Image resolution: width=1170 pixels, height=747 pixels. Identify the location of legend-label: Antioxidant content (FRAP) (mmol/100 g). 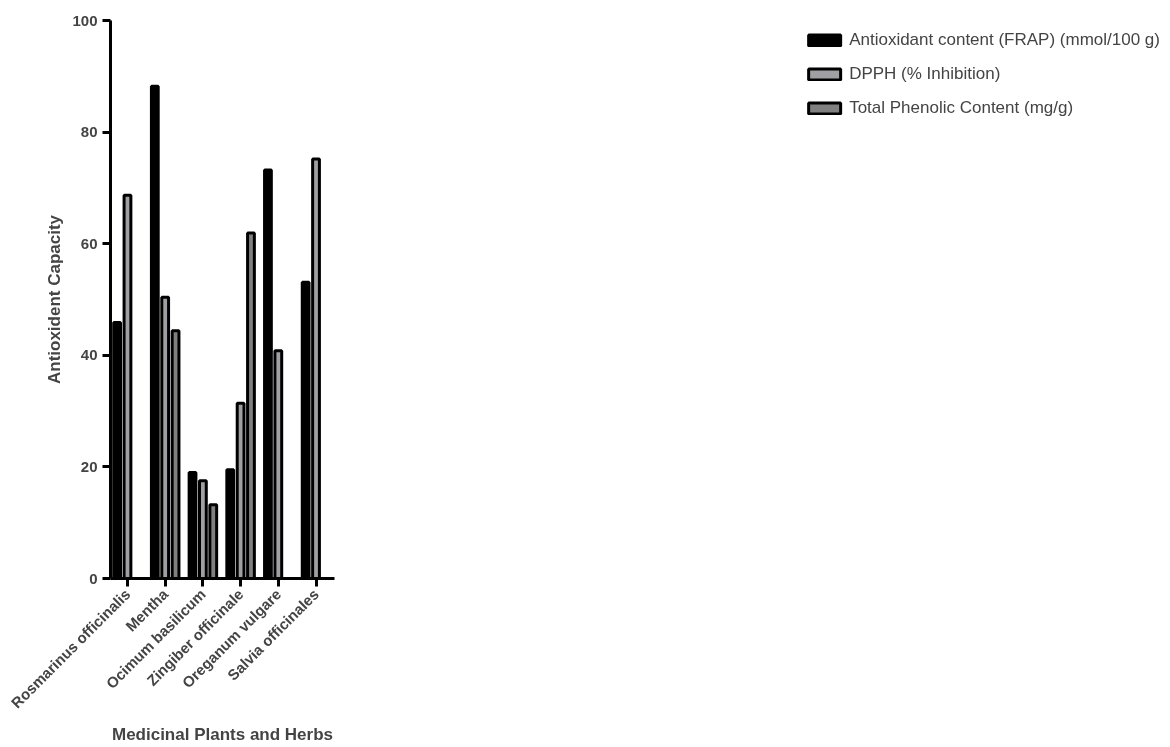
(1004, 40).